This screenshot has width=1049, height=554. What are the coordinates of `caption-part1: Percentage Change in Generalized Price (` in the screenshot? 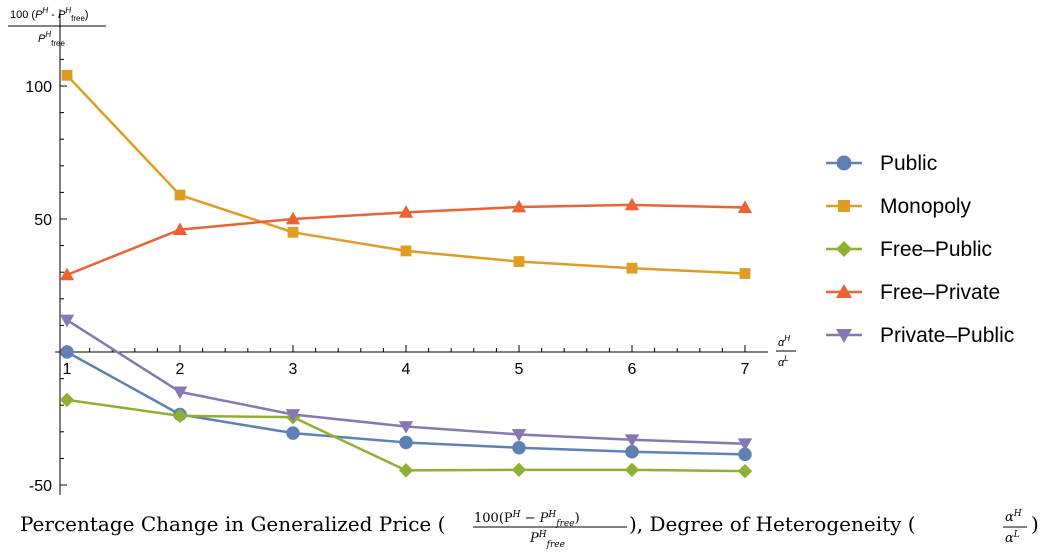 It's located at (232, 524).